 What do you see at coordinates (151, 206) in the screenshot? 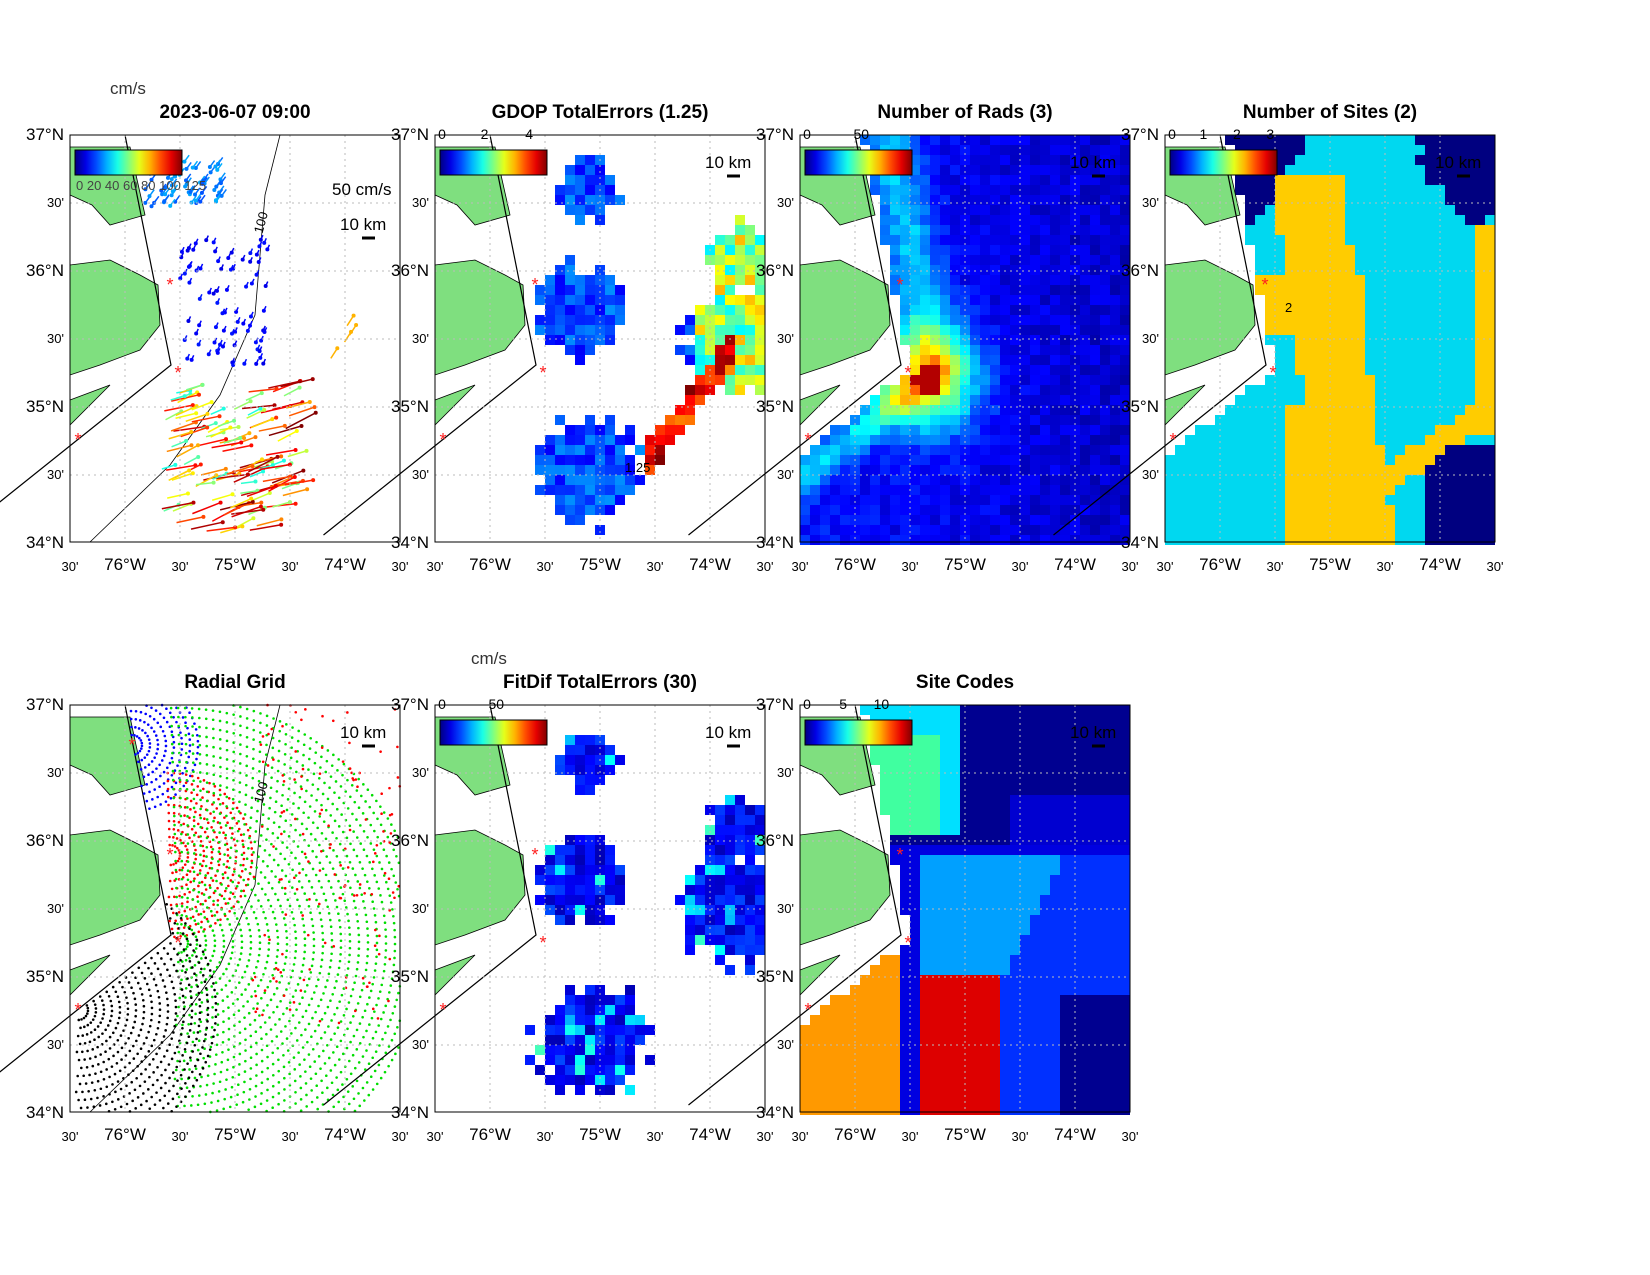
I see `vector-head` at bounding box center [151, 206].